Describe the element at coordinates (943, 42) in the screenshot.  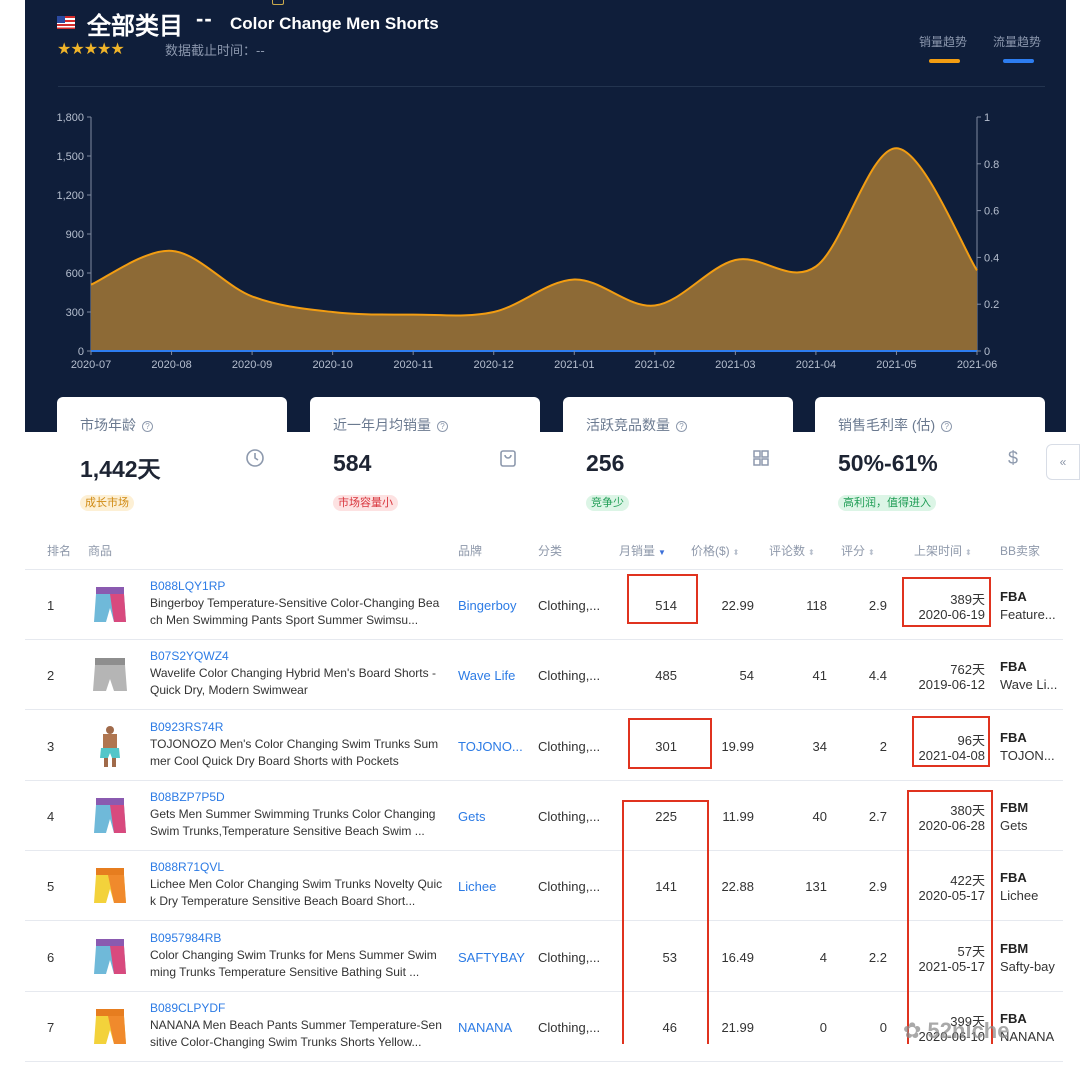
I see `legend-sales-trend: 销量趋势` at that location.